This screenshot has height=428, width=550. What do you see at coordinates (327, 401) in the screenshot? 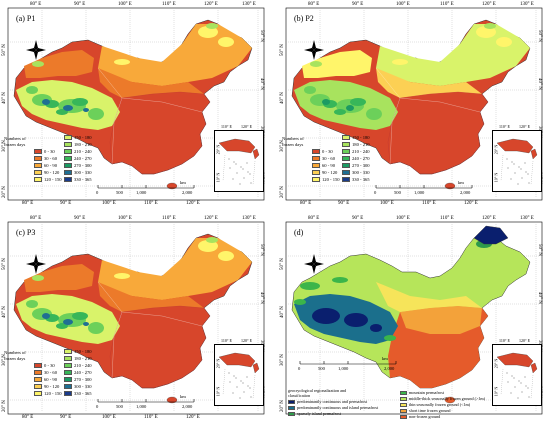
I see `legend-item: predominantly continuous and permafrost` at bounding box center [327, 401].